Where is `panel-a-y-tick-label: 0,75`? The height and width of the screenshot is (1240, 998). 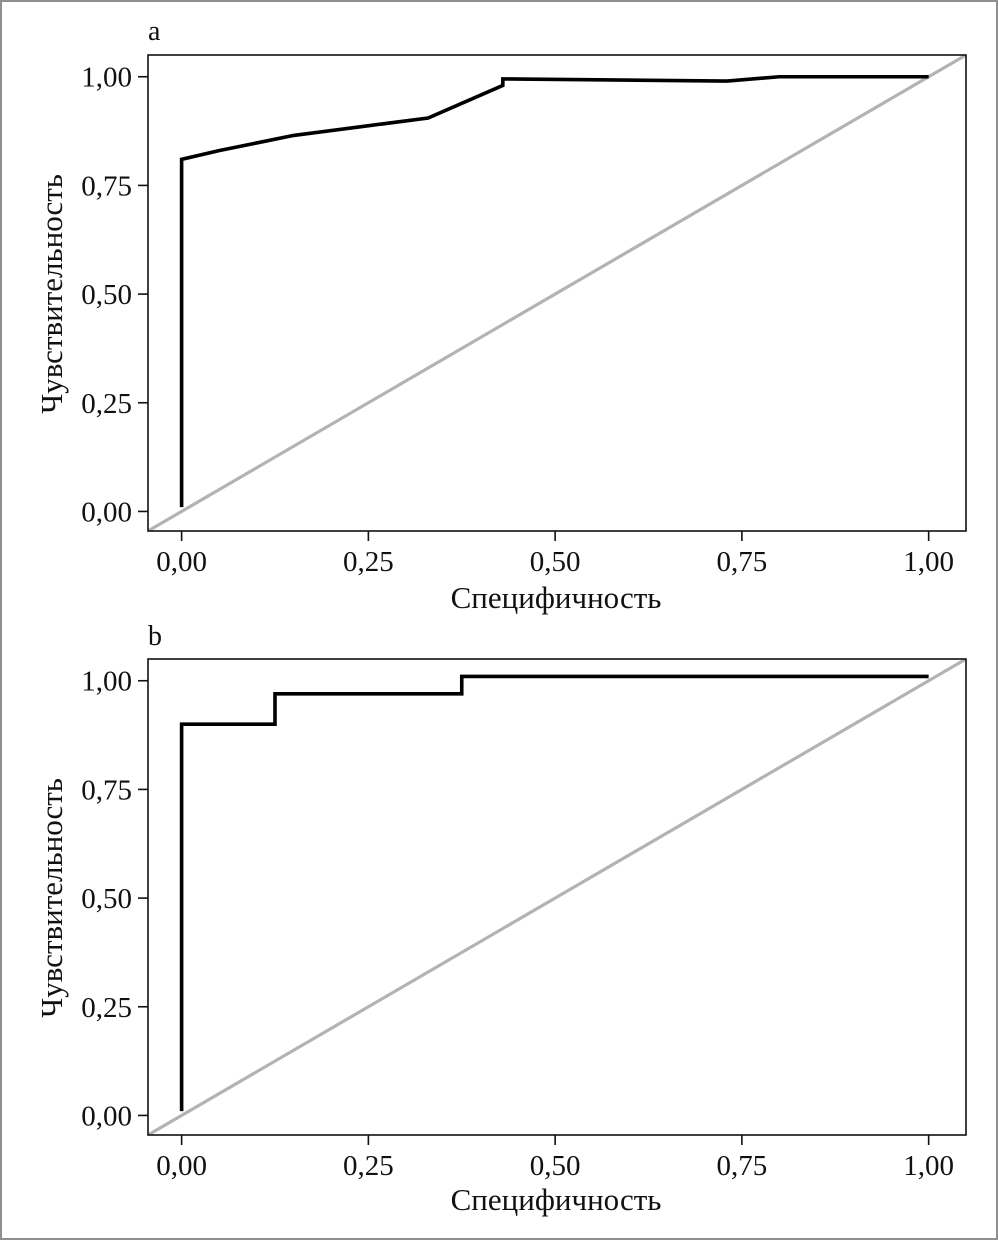
panel-a-y-tick-label: 0,75 is located at coordinates (106, 186).